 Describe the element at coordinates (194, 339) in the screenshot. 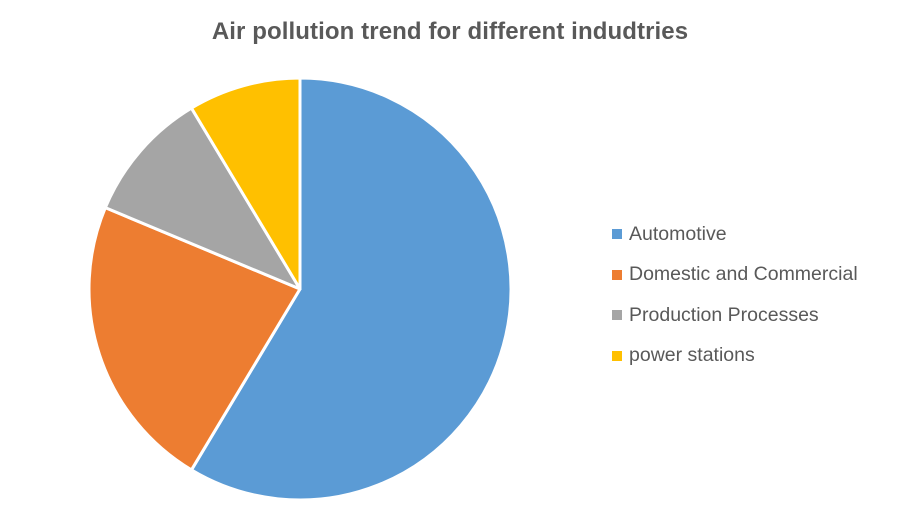

I see `pie-slice-domestic-and-commercial` at that location.